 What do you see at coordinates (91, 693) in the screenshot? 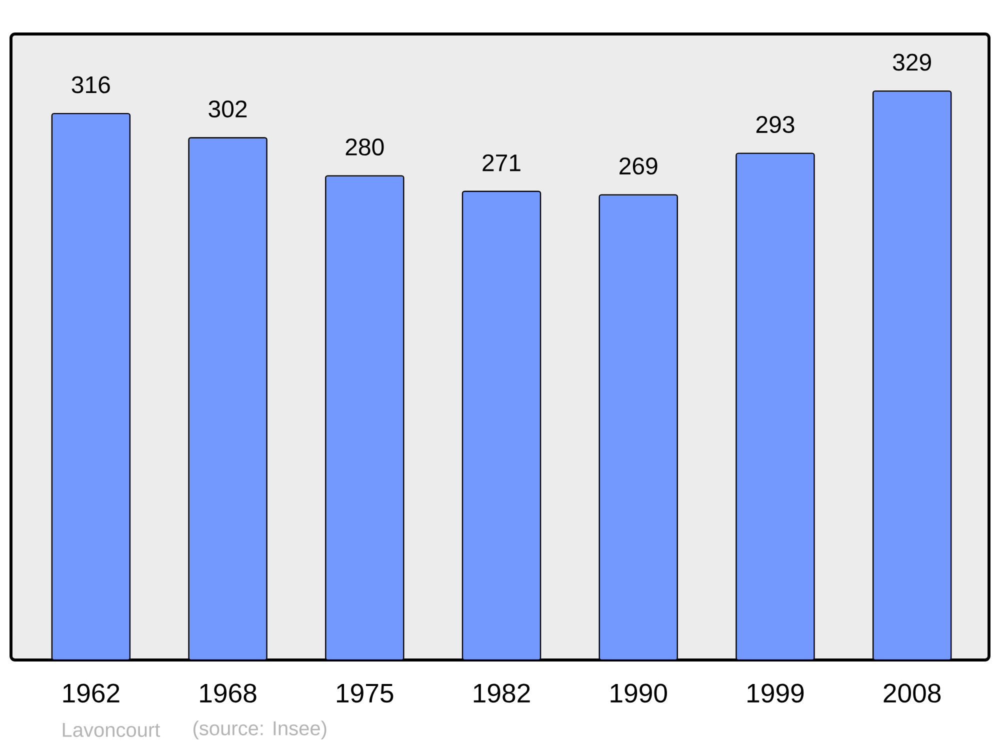
I see `x-tick-label: 1962` at bounding box center [91, 693].